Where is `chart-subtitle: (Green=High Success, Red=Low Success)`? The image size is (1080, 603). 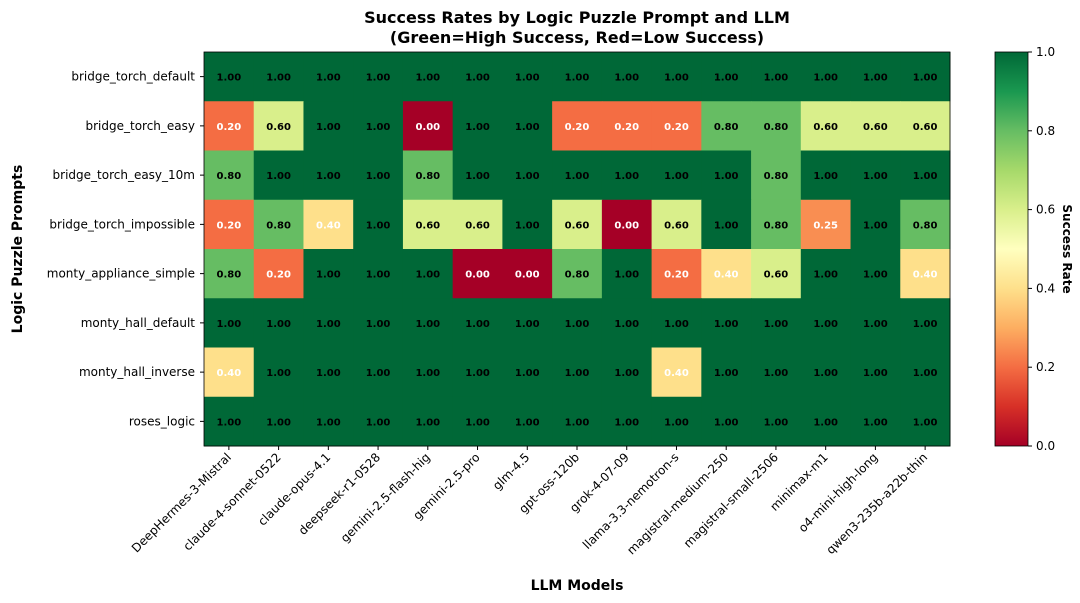
chart-subtitle: (Green=High Success, Red=Low Success) is located at coordinates (577, 37).